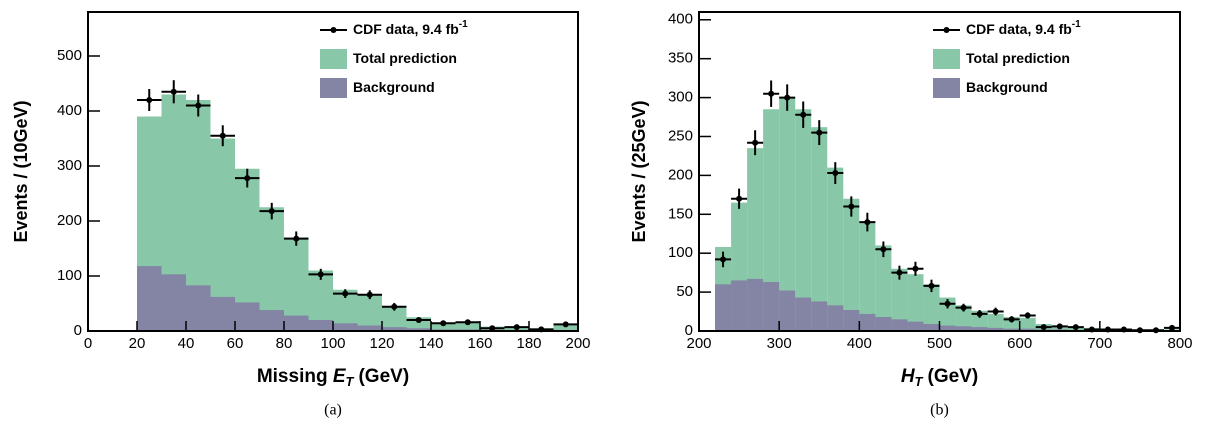 Image resolution: width=1211 pixels, height=424 pixels. I want to click on x-tick-label: 400, so click(859, 343).